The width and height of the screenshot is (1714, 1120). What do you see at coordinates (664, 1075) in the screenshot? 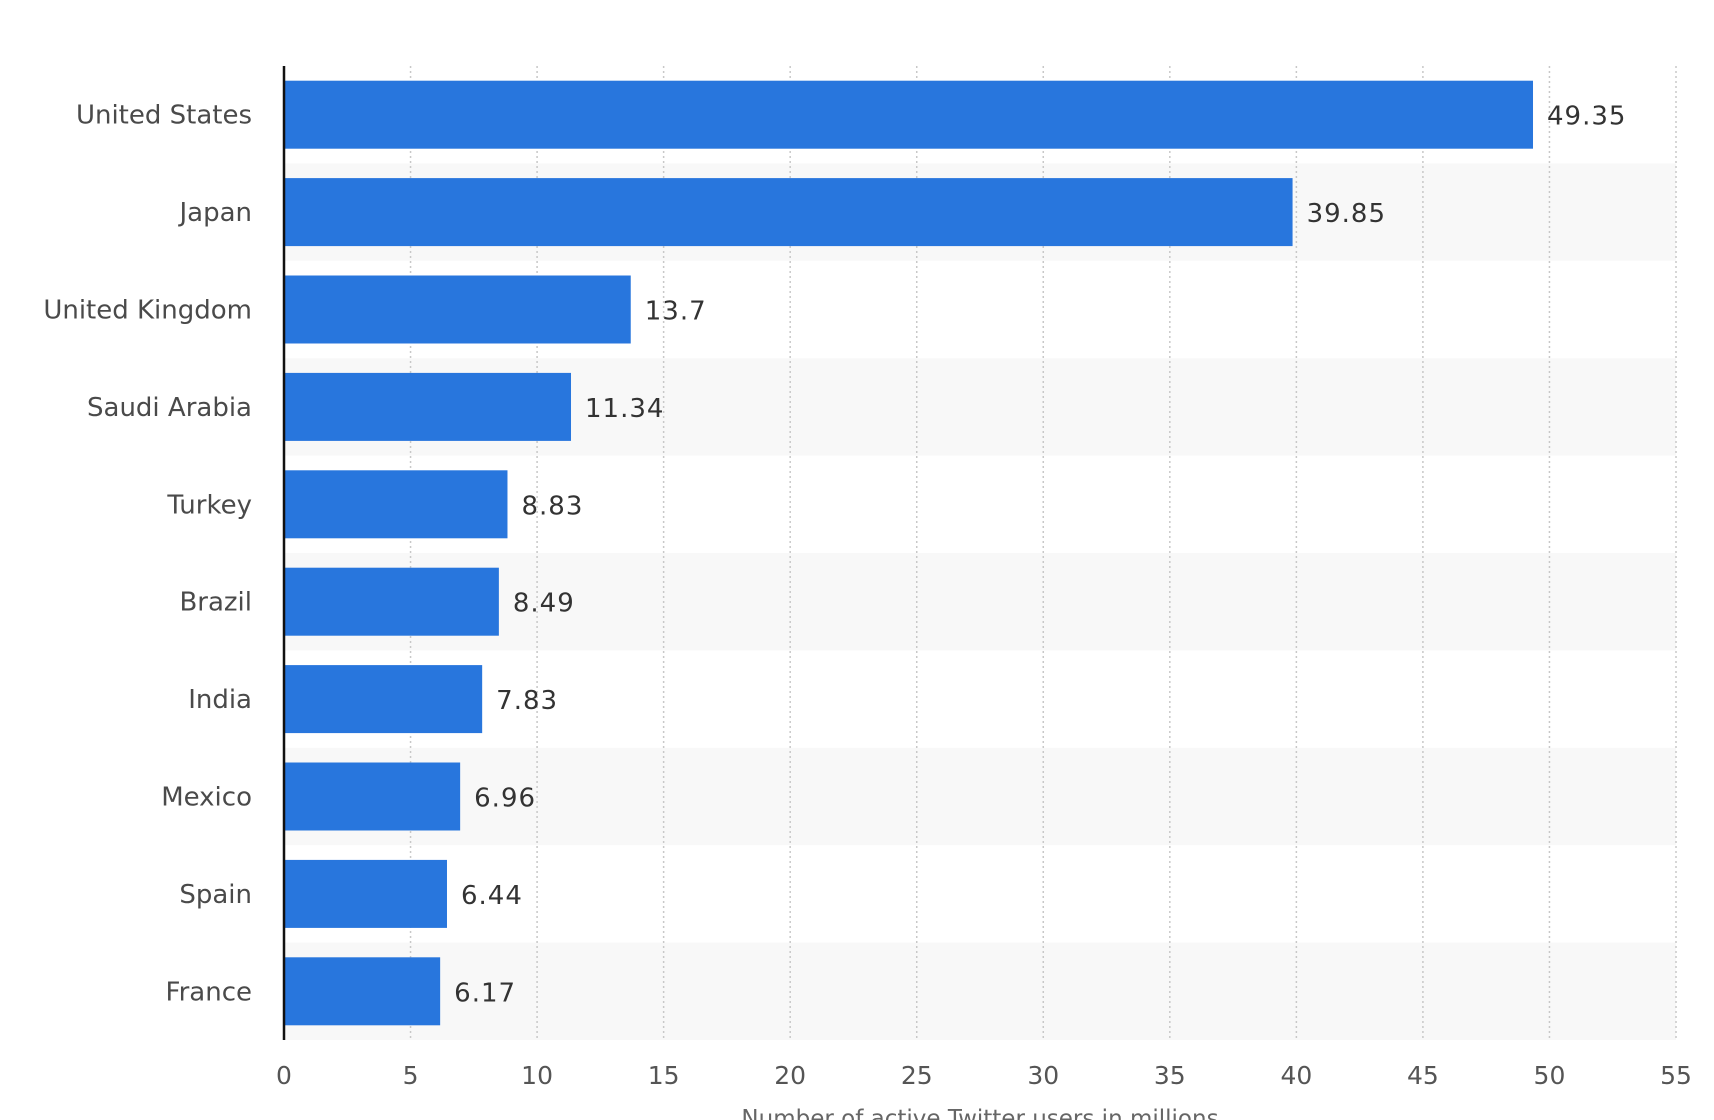
I see `x-tick-label: 15` at bounding box center [664, 1075].